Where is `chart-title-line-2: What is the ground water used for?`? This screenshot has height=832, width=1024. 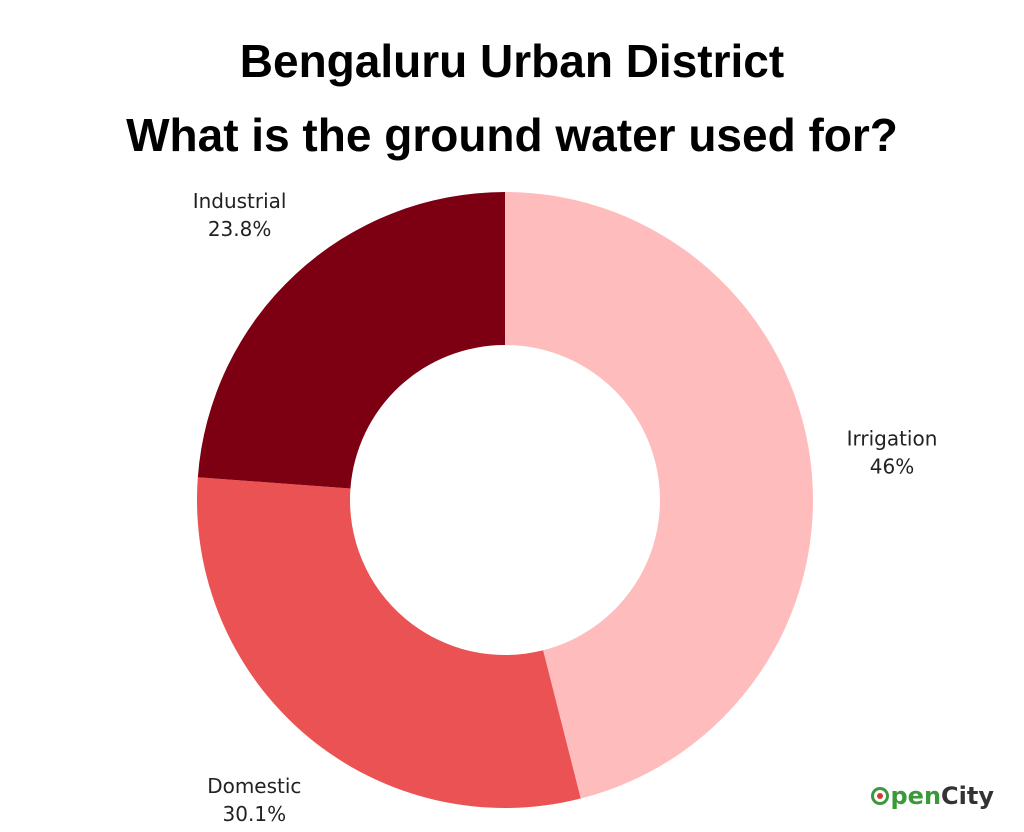 chart-title-line-2: What is the ground water used for? is located at coordinates (512, 135).